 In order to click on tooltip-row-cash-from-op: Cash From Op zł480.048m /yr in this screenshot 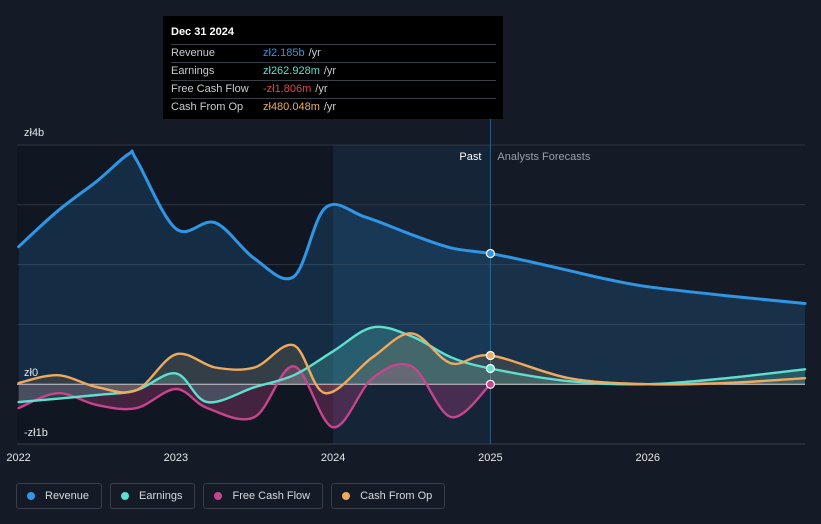, I will do `click(333, 107)`.